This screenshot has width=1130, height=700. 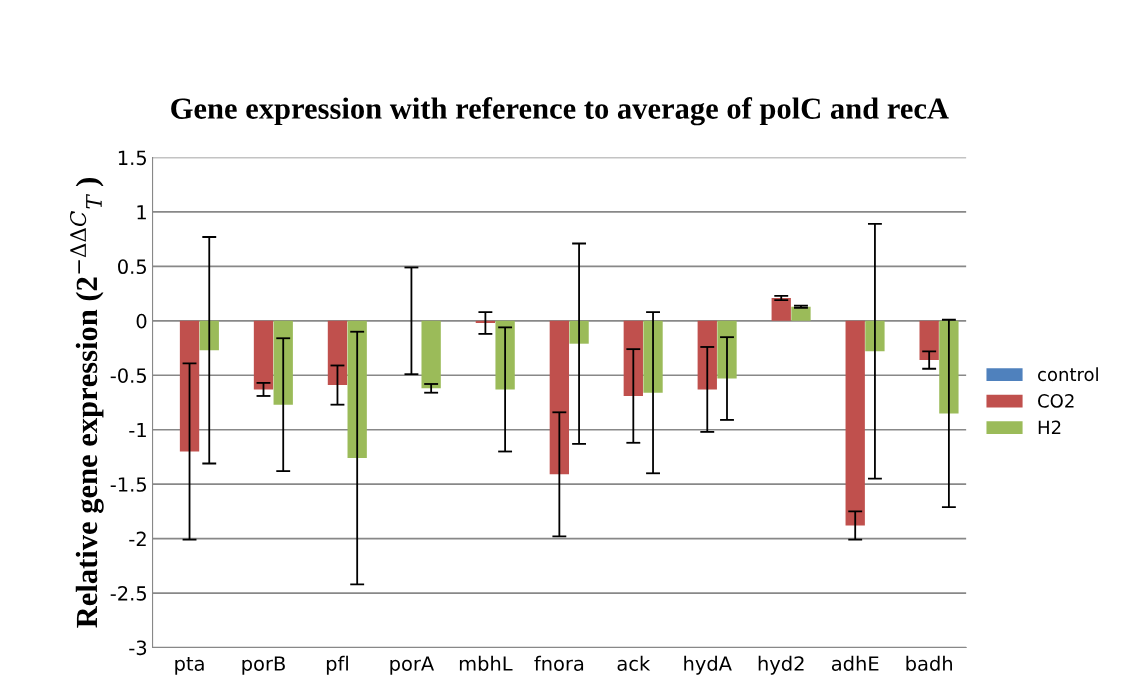 What do you see at coordinates (137, 538) in the screenshot?
I see `y-tick-label: -2` at bounding box center [137, 538].